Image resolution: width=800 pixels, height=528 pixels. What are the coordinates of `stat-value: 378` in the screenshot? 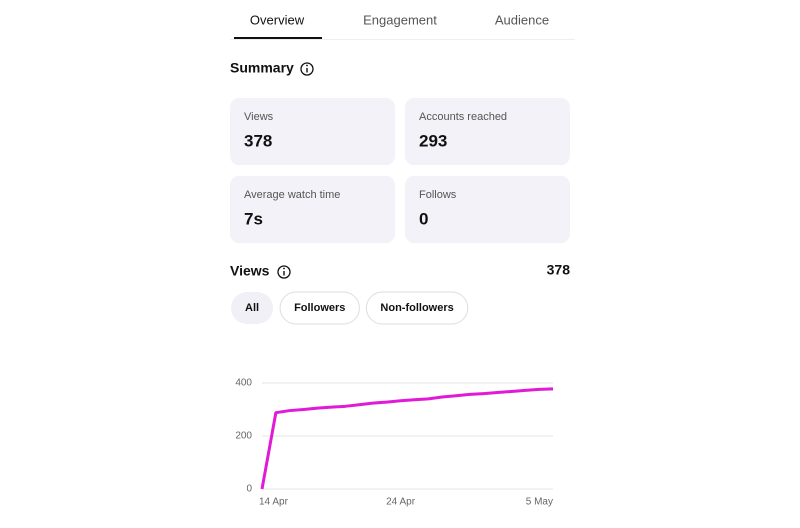 It's located at (258, 140).